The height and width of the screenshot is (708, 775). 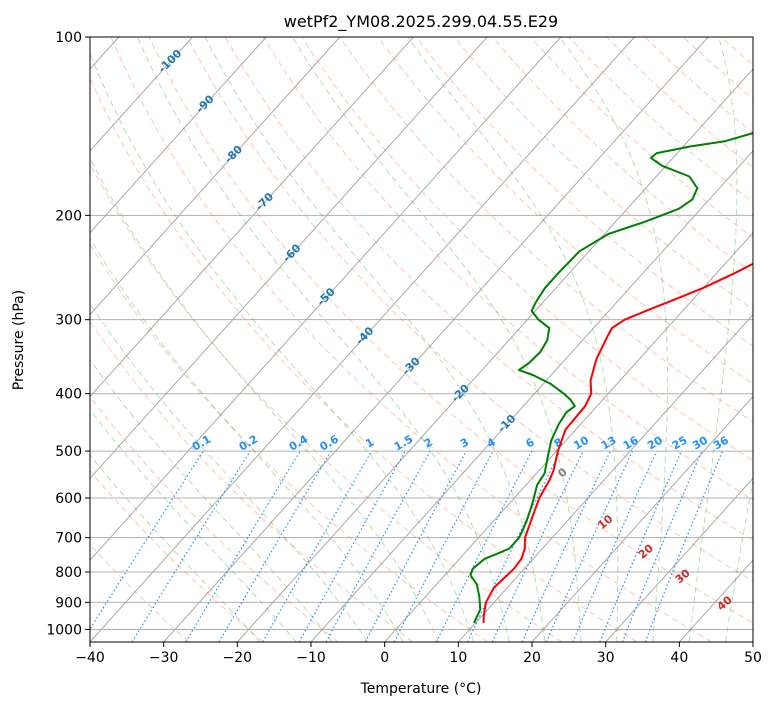 What do you see at coordinates (680, 443) in the screenshot?
I see `mixing-ratio-label: 25` at bounding box center [680, 443].